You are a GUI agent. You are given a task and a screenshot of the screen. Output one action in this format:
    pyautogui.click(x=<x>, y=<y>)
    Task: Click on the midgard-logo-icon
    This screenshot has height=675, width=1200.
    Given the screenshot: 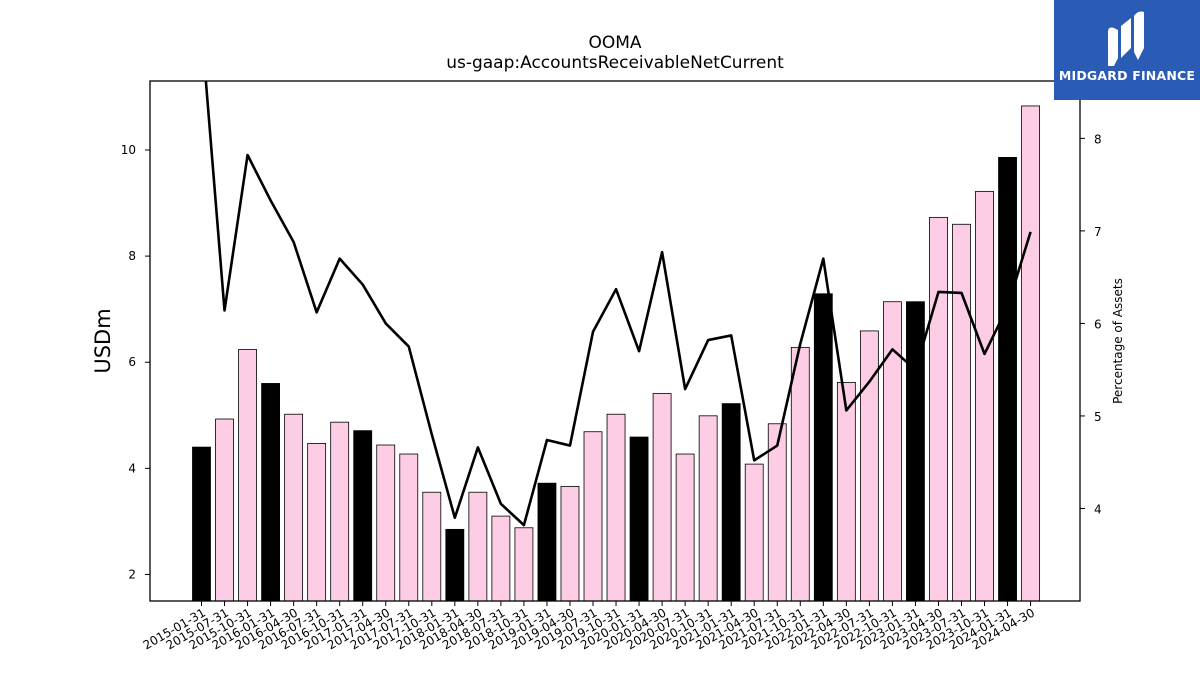 What is the action you would take?
    pyautogui.click(x=1126, y=38)
    